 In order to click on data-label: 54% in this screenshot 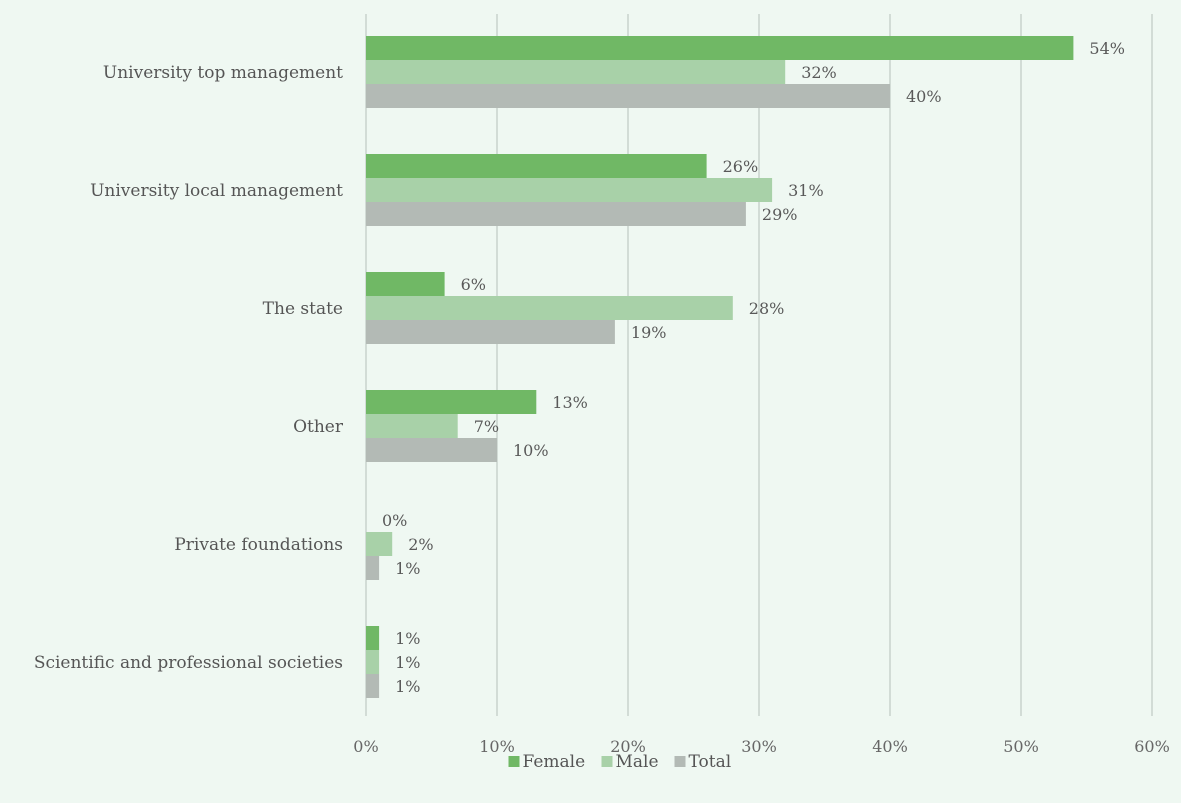, I will do `click(1107, 48)`.